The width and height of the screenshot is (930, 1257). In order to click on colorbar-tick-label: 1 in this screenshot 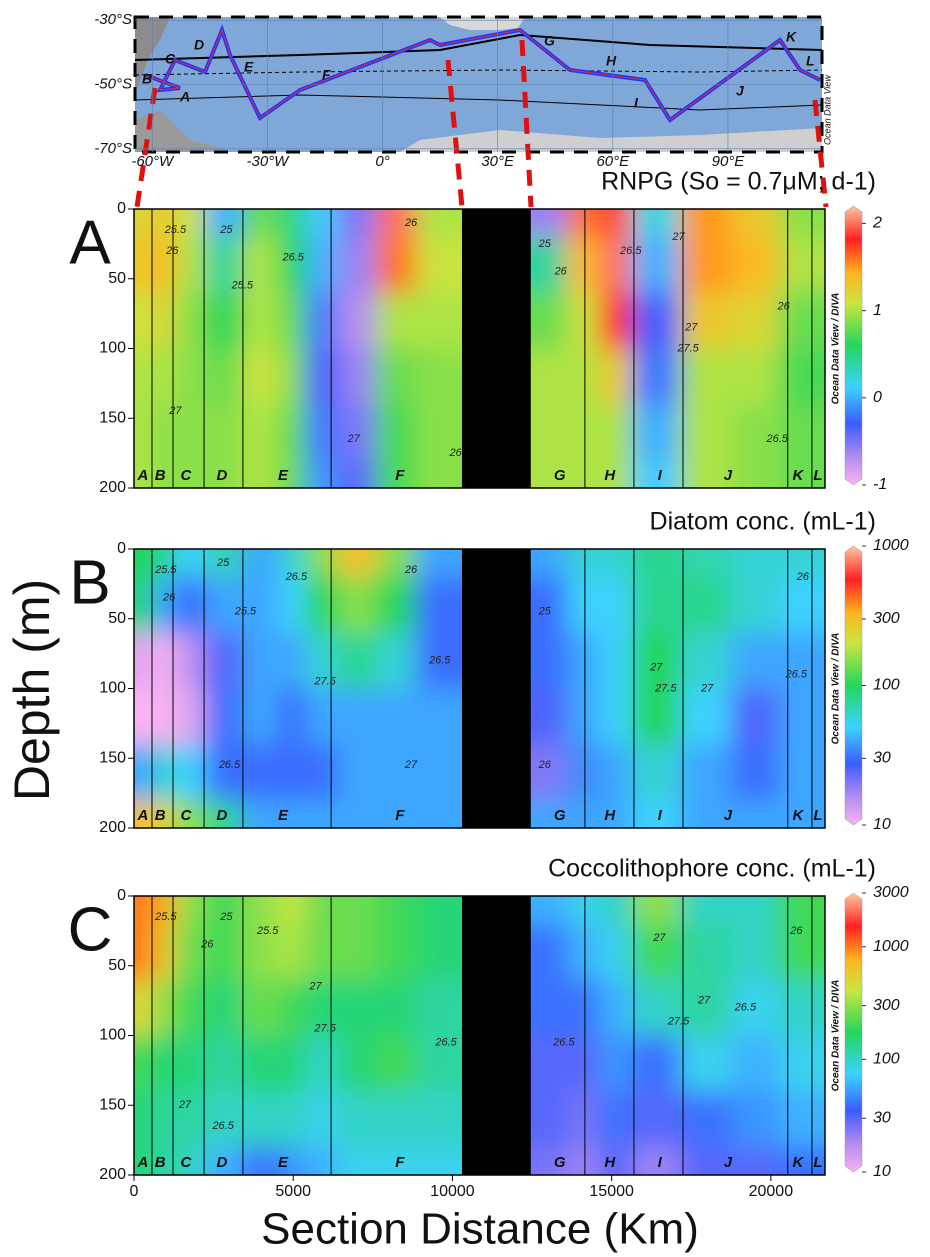, I will do `click(877, 310)`.